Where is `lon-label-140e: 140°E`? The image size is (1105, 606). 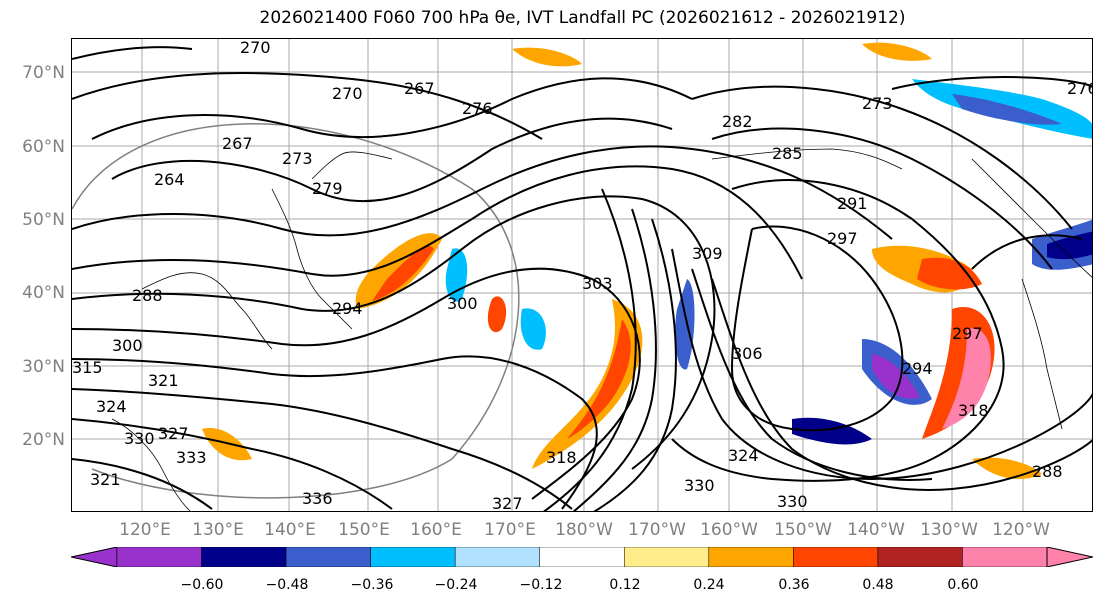 lon-label-140e: 140°E is located at coordinates (290, 530).